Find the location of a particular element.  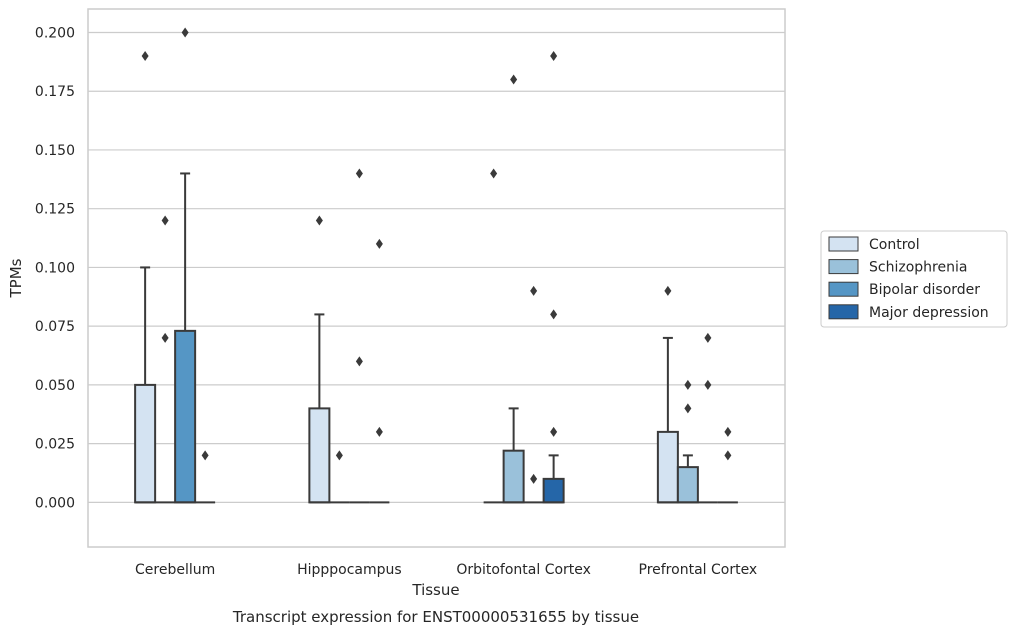

y-axis-title: TPMs is located at coordinates (16, 278).